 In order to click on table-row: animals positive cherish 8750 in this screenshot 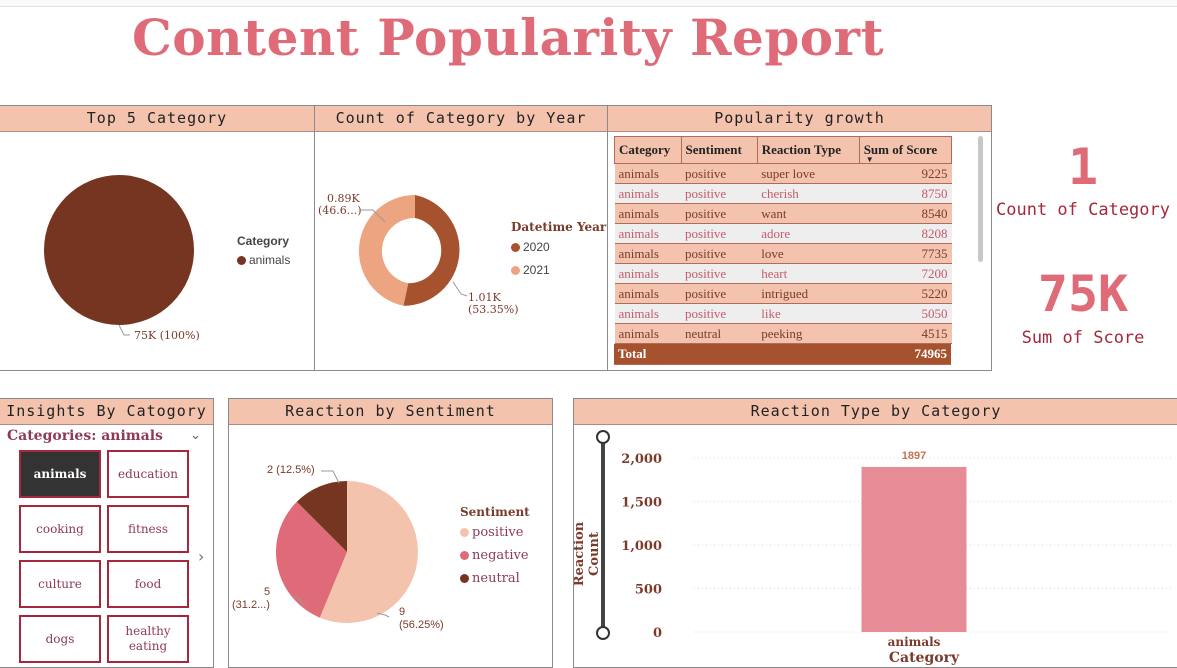, I will do `click(783, 193)`.